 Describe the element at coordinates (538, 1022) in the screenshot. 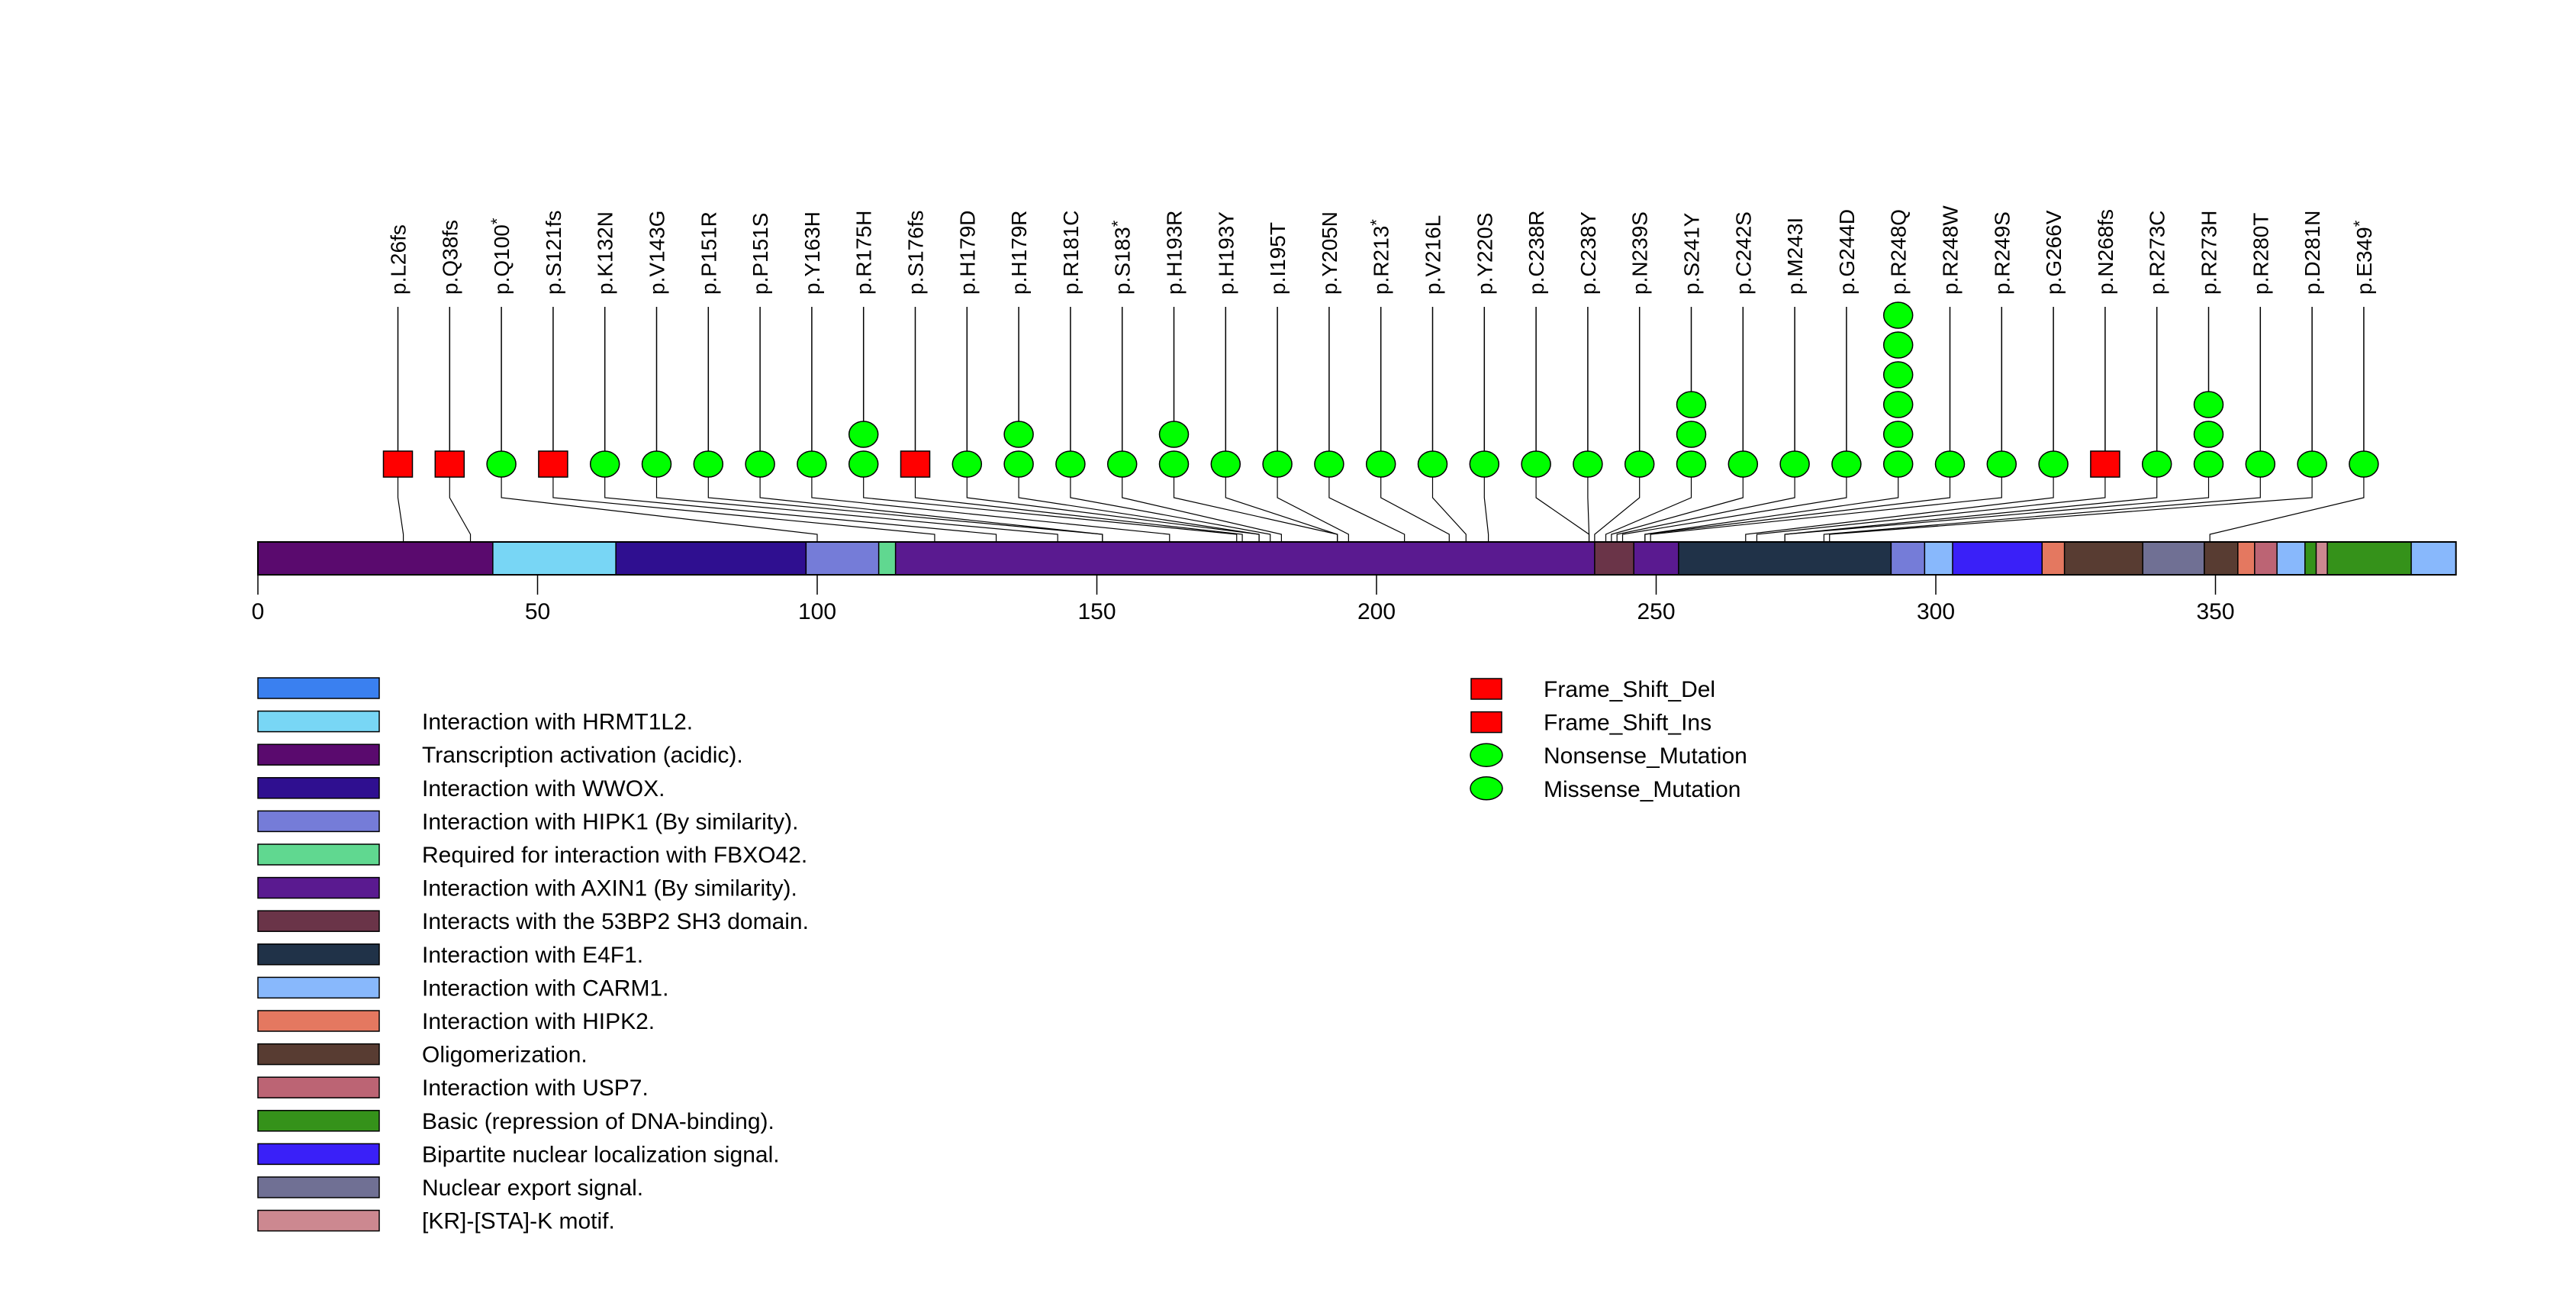

I see `domain-legend-label: Interaction with HIPK2.` at that location.